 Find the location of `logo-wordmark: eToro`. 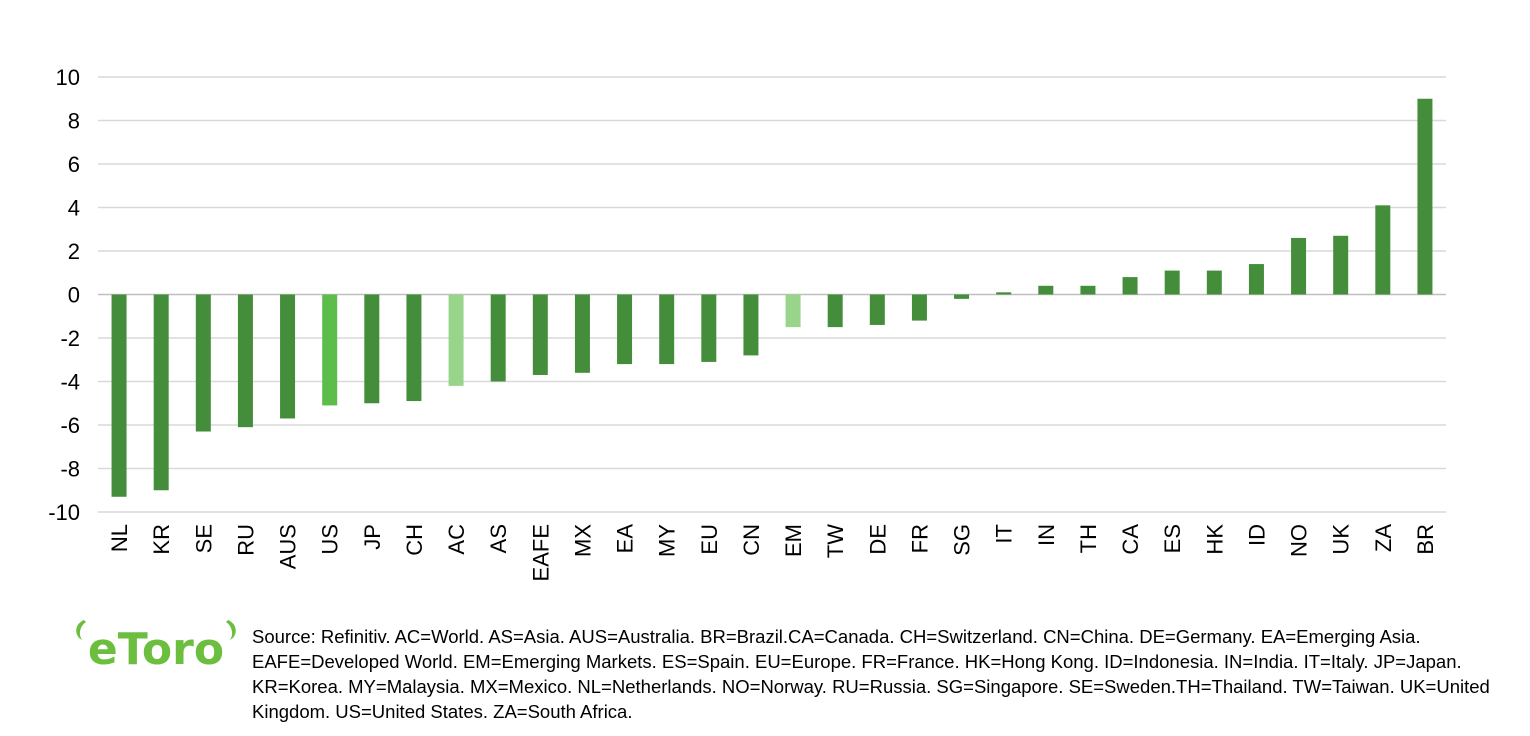

logo-wordmark: eToro is located at coordinates (156, 649).